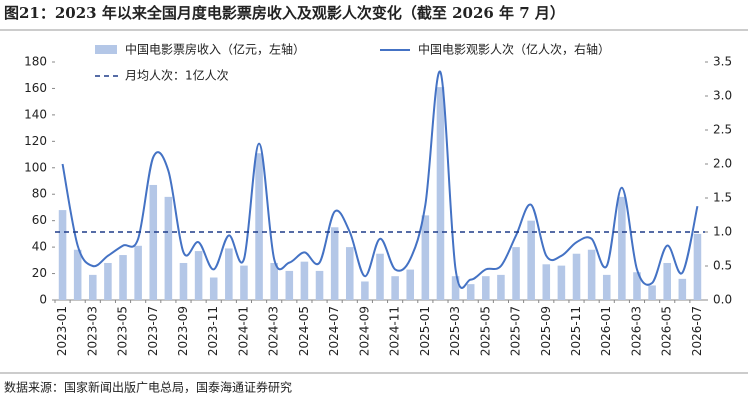 Image resolution: width=748 pixels, height=401 pixels. What do you see at coordinates (514, 49) in the screenshot?
I see `legend-label: 中国电影观影人次（亿人次，右轴）` at bounding box center [514, 49].